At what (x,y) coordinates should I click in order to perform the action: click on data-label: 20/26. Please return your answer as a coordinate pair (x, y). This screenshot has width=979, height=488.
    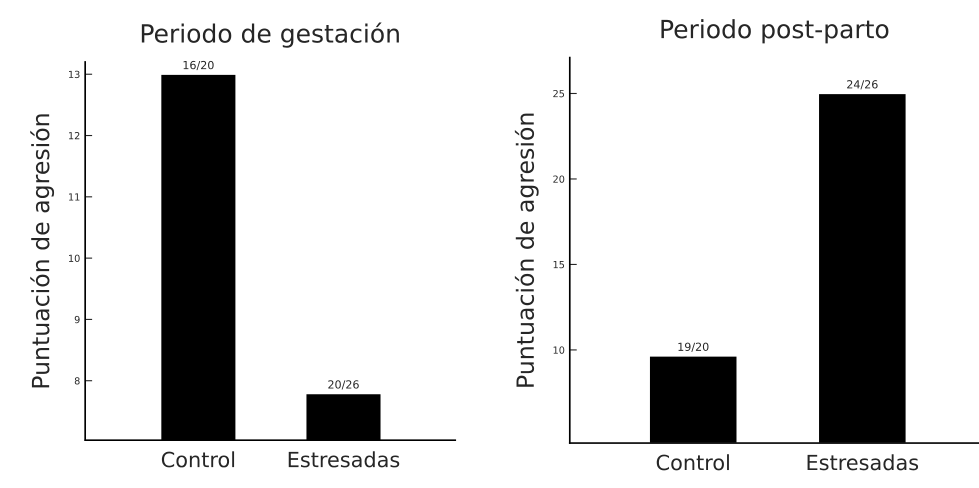
    Looking at the image, I should click on (343, 385).